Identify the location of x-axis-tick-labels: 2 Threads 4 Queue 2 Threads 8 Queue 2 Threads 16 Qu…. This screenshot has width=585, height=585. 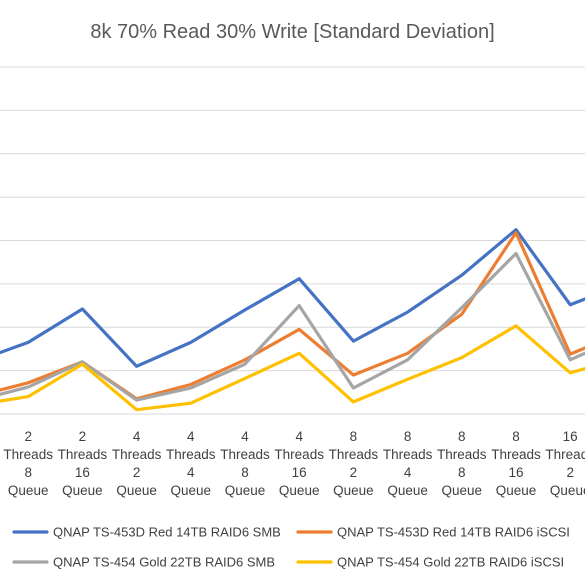
(294, 463).